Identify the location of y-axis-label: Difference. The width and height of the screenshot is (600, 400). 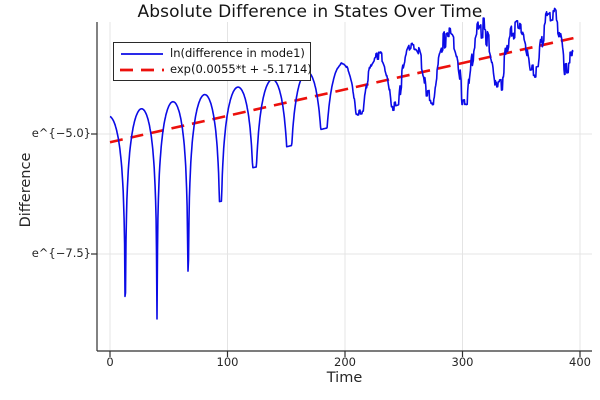
(26, 190).